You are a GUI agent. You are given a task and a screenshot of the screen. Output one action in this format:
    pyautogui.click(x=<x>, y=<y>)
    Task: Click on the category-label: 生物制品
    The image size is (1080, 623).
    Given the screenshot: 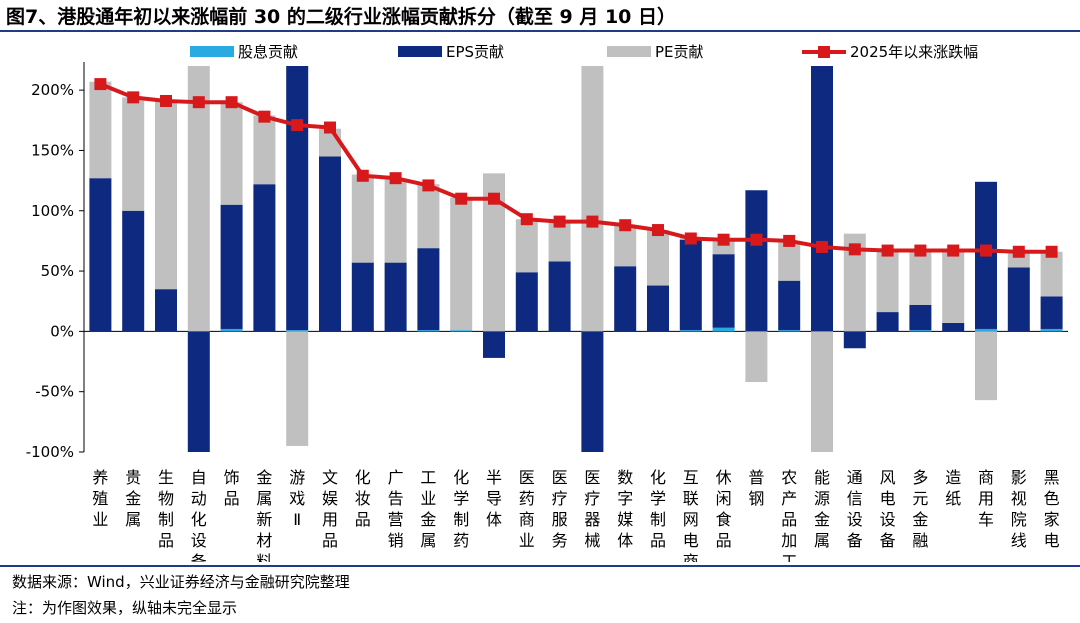 What is the action you would take?
    pyautogui.click(x=166, y=509)
    